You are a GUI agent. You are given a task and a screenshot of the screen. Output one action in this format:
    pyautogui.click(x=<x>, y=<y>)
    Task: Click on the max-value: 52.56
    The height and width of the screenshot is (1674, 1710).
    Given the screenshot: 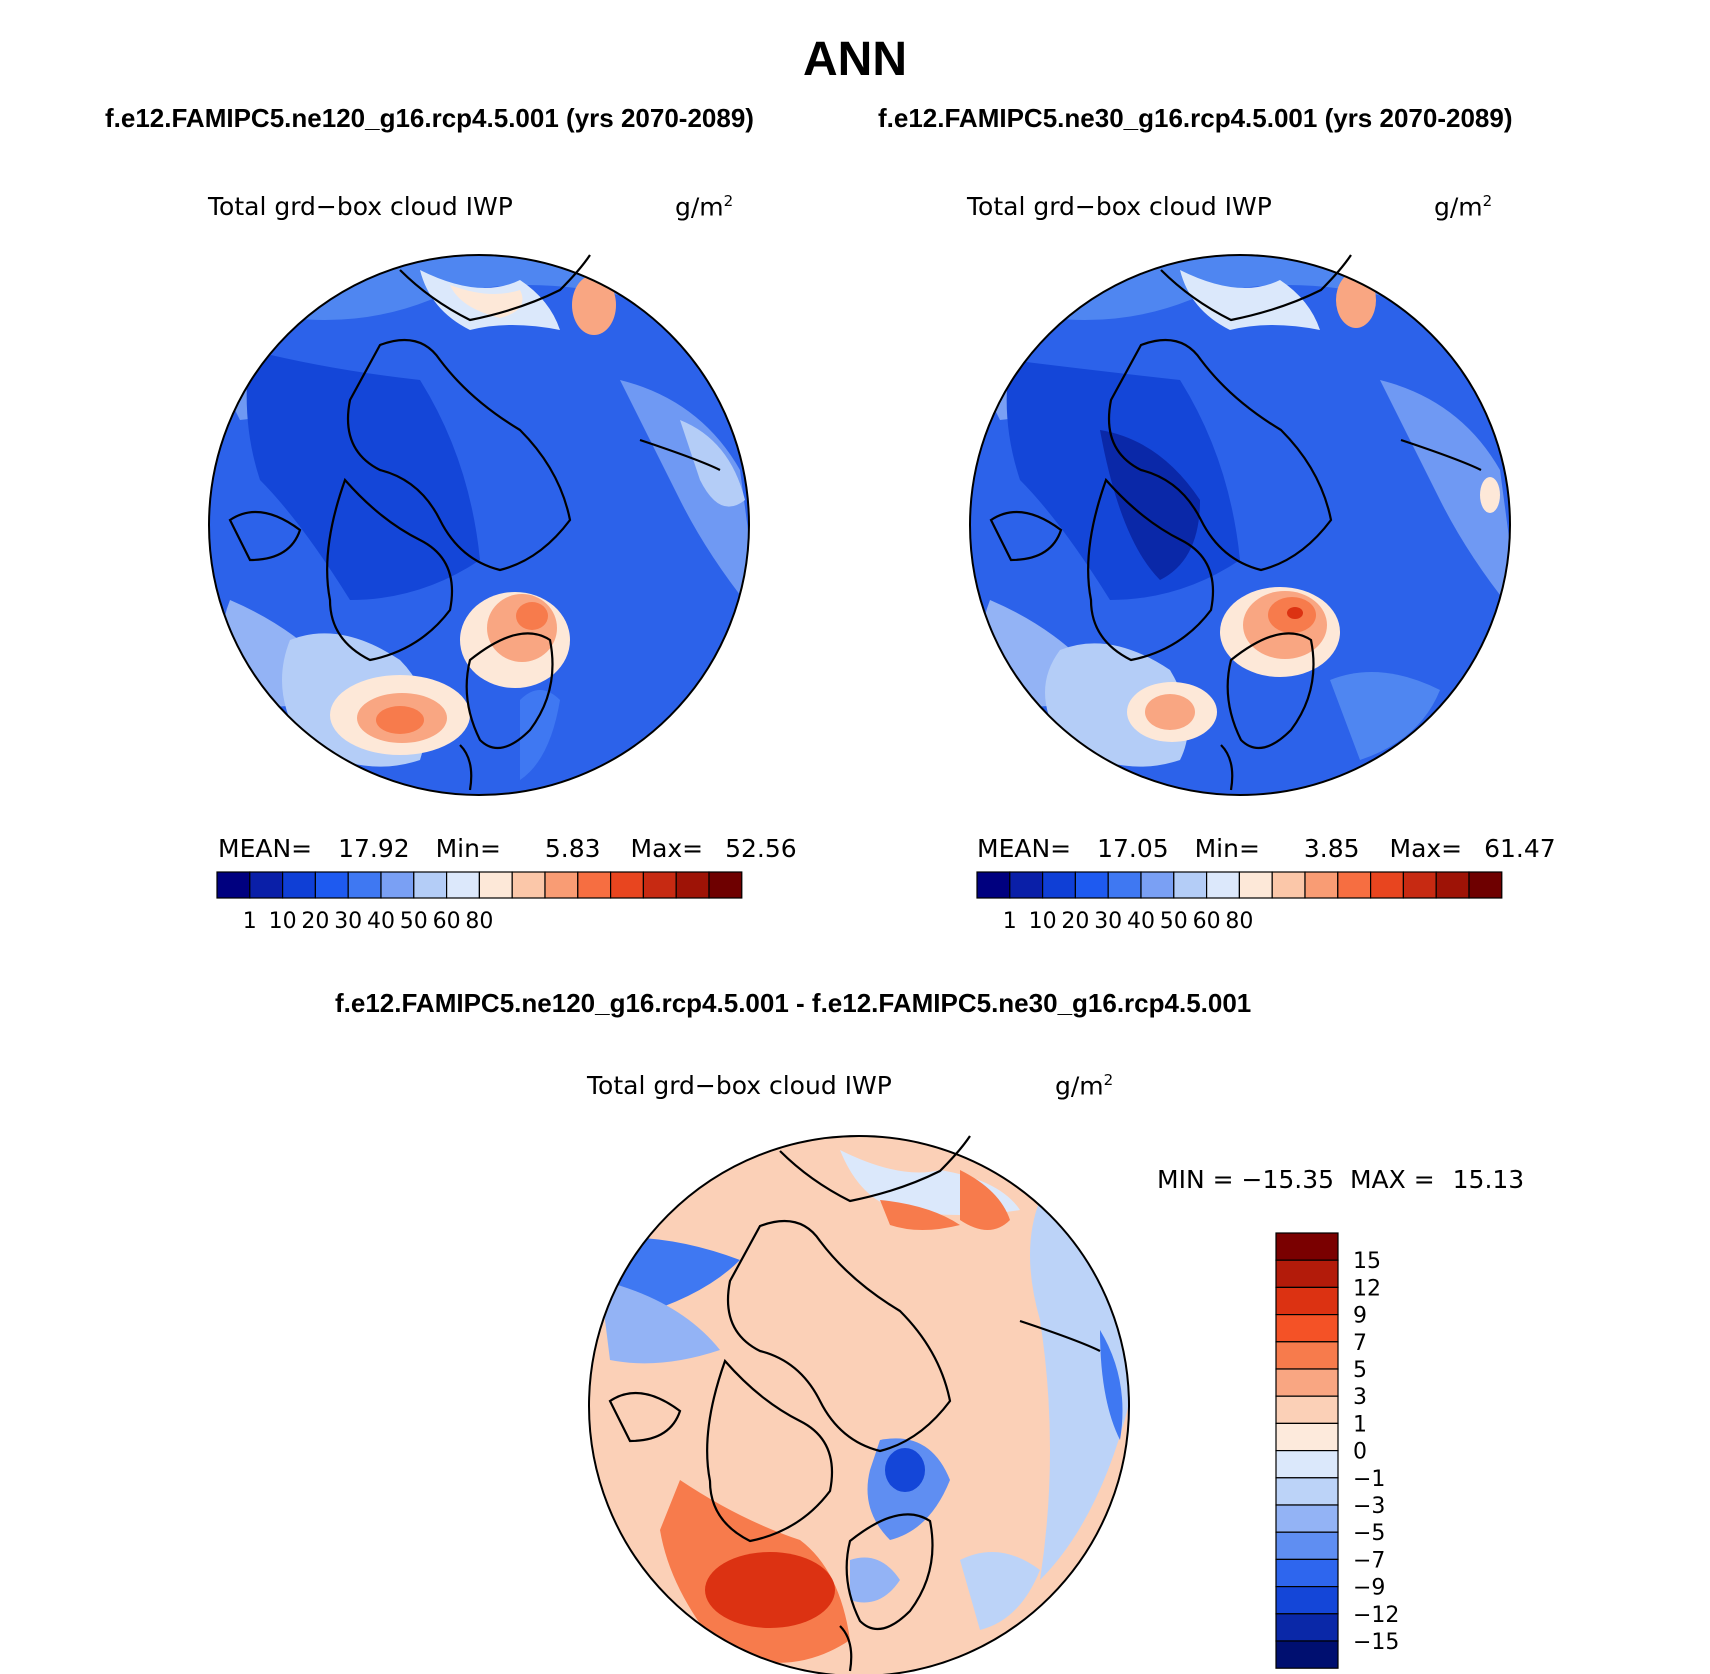 What is the action you would take?
    pyautogui.click(x=761, y=848)
    